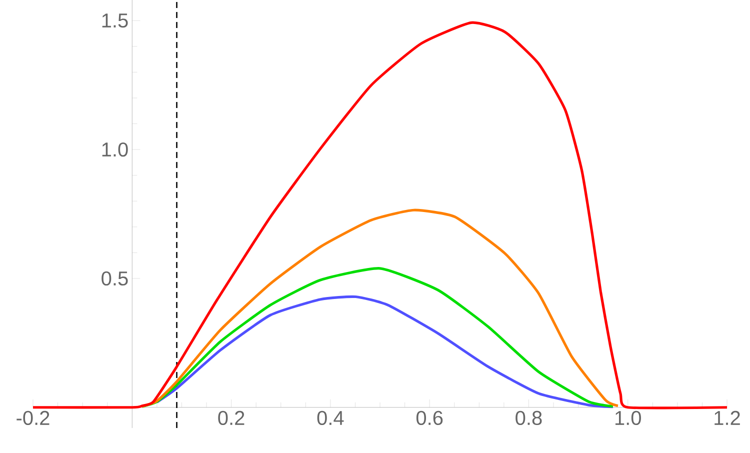 This screenshot has height=453, width=750. What do you see at coordinates (429, 418) in the screenshot?
I see `x-tick-label: 0.6` at bounding box center [429, 418].